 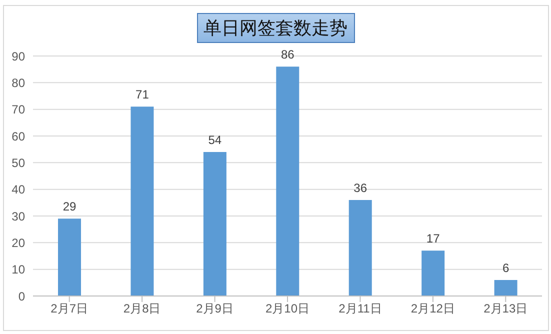 I want to click on y-tick-label: 80, so click(x=19, y=83).